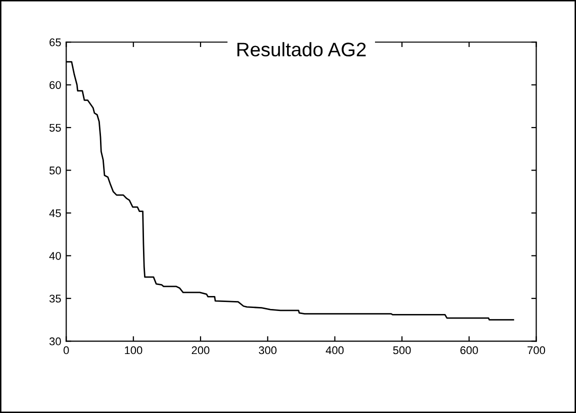 The height and width of the screenshot is (413, 576). Describe the element at coordinates (55, 42) in the screenshot. I see `y-tick-label: 65` at that location.